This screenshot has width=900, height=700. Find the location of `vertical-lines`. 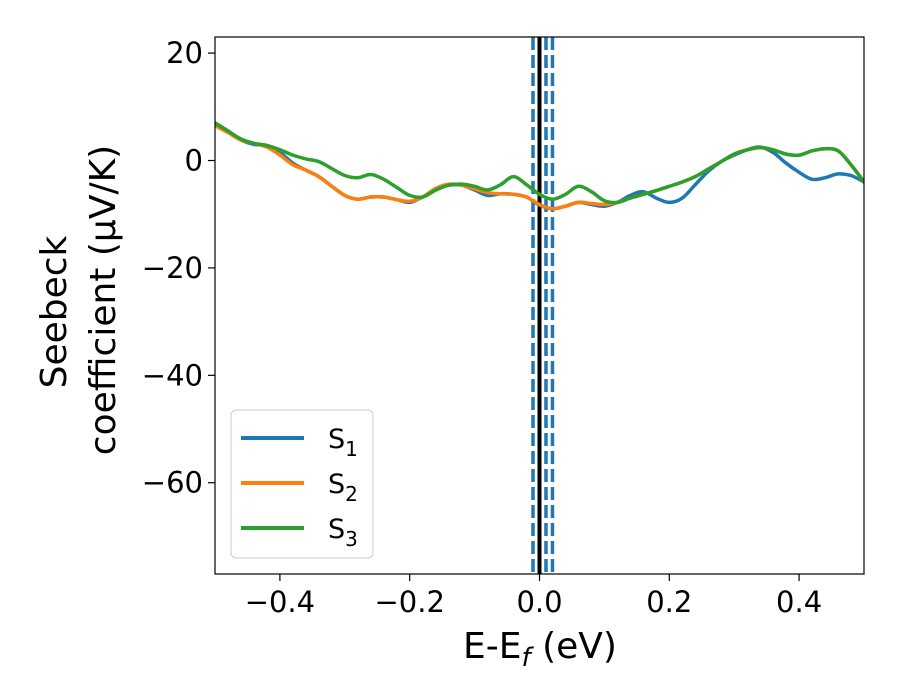

vertical-lines is located at coordinates (543, 305).